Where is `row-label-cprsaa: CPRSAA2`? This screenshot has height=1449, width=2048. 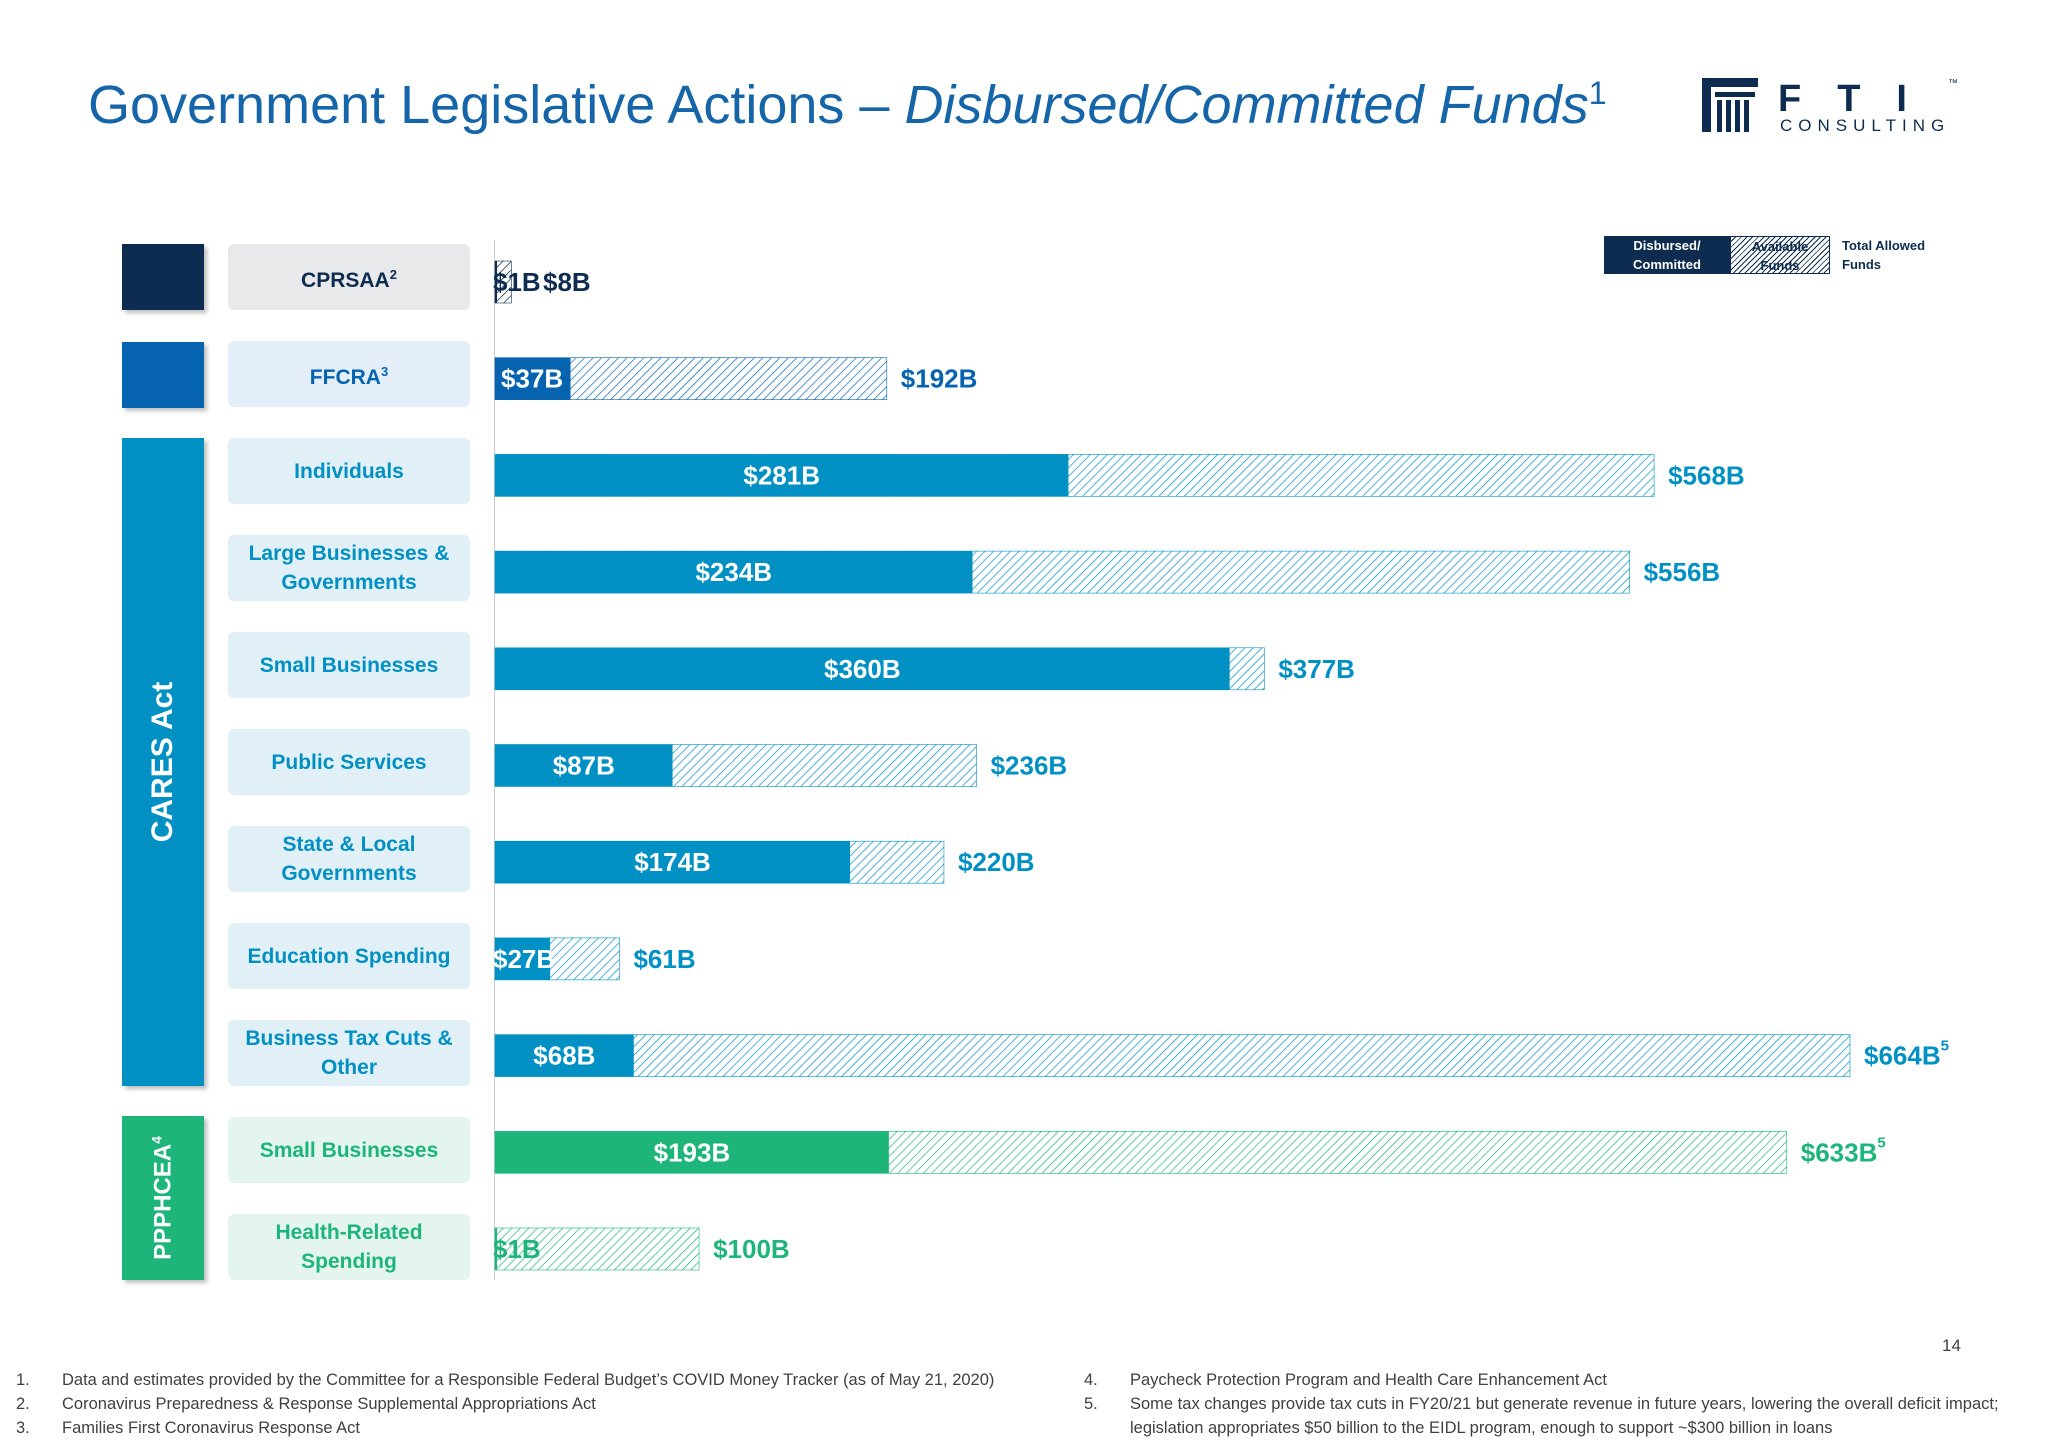
row-label-cprsaa: CPRSAA2 is located at coordinates (349, 277).